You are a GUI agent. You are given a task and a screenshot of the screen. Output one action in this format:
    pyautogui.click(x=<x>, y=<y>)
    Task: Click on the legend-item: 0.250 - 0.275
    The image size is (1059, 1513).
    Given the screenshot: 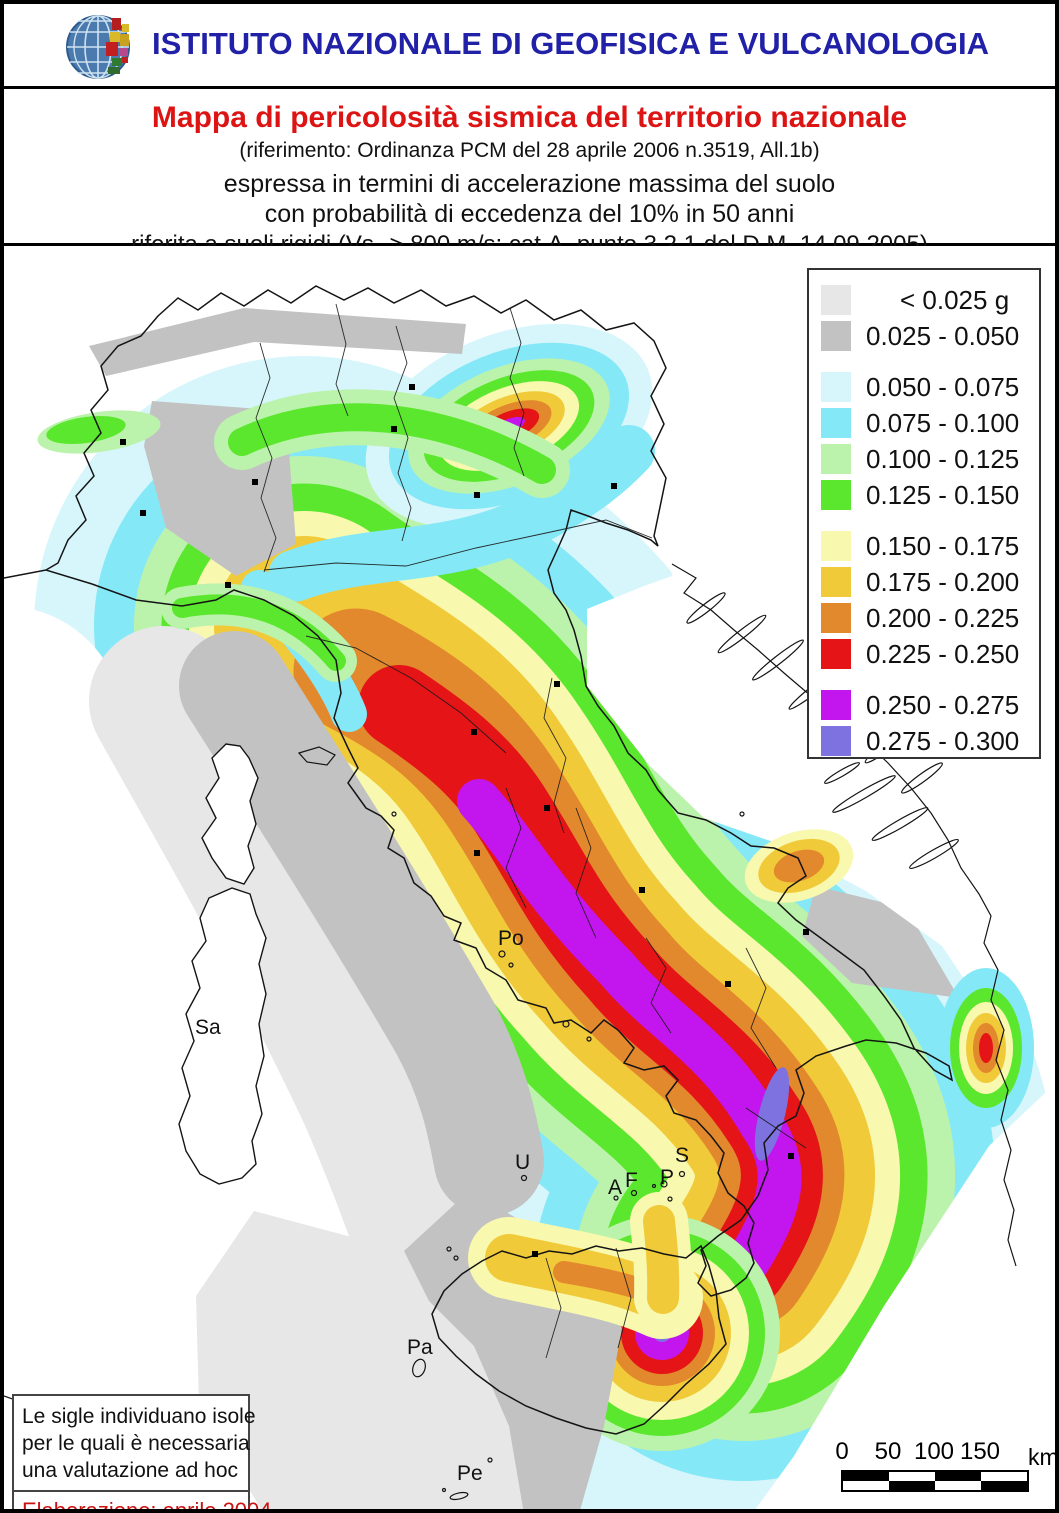 What is the action you would take?
    pyautogui.click(x=930, y=705)
    